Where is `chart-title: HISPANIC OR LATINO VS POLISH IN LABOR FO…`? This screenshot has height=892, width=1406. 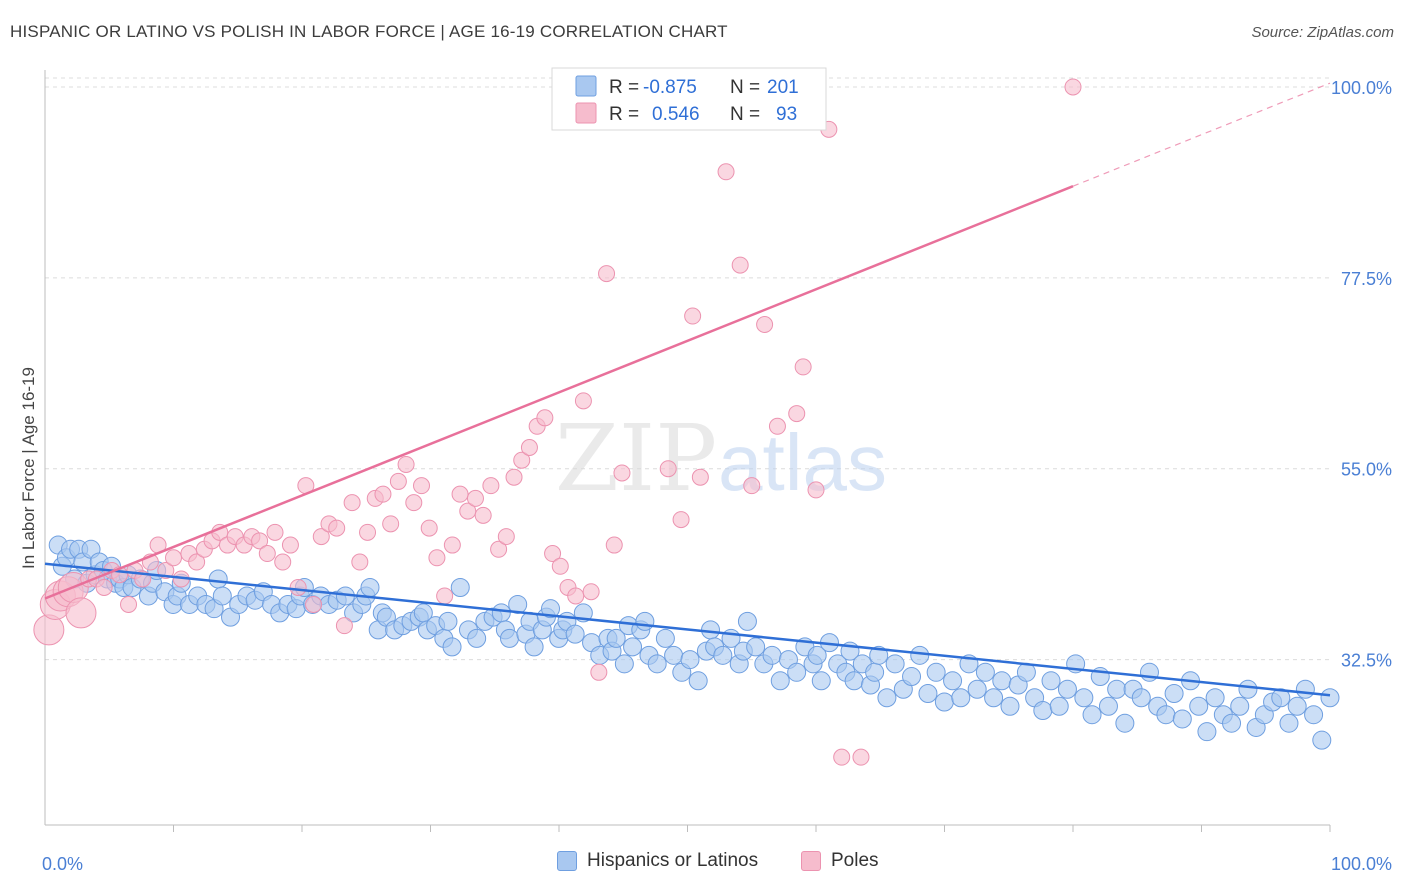
chart-title: HISPANIC OR LATINO VS POLISH IN LABOR FO… is located at coordinates (369, 31).